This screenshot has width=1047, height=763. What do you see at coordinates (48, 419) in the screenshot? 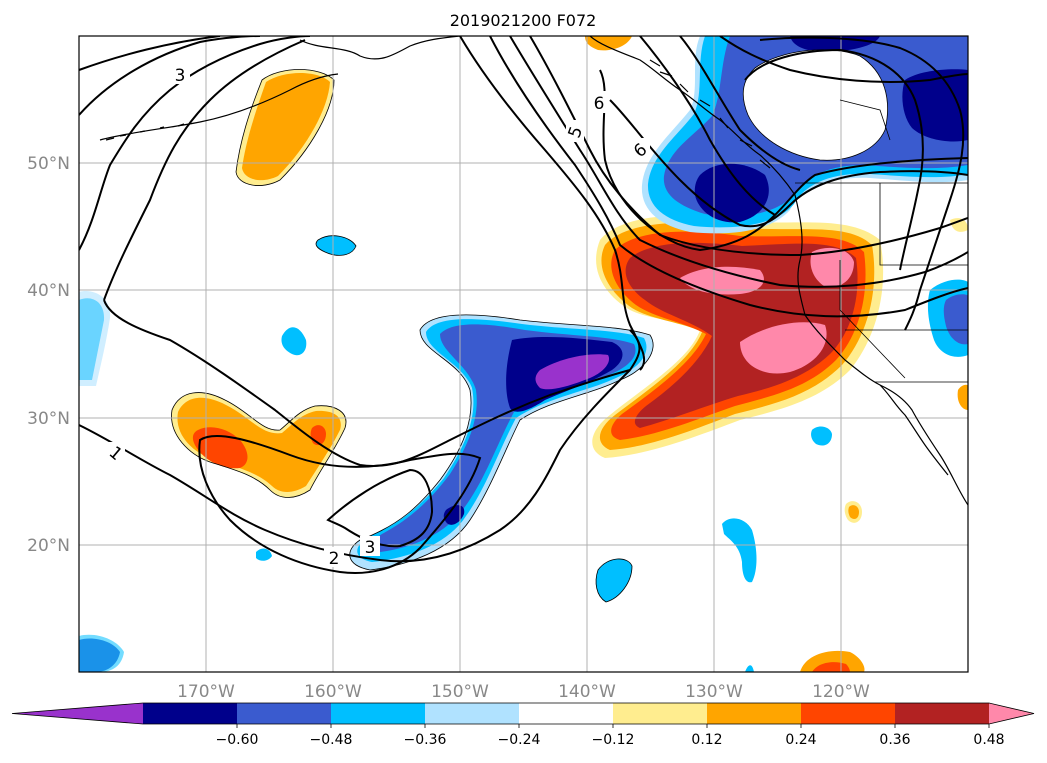
I see `lat-label: 30°N` at bounding box center [48, 419].